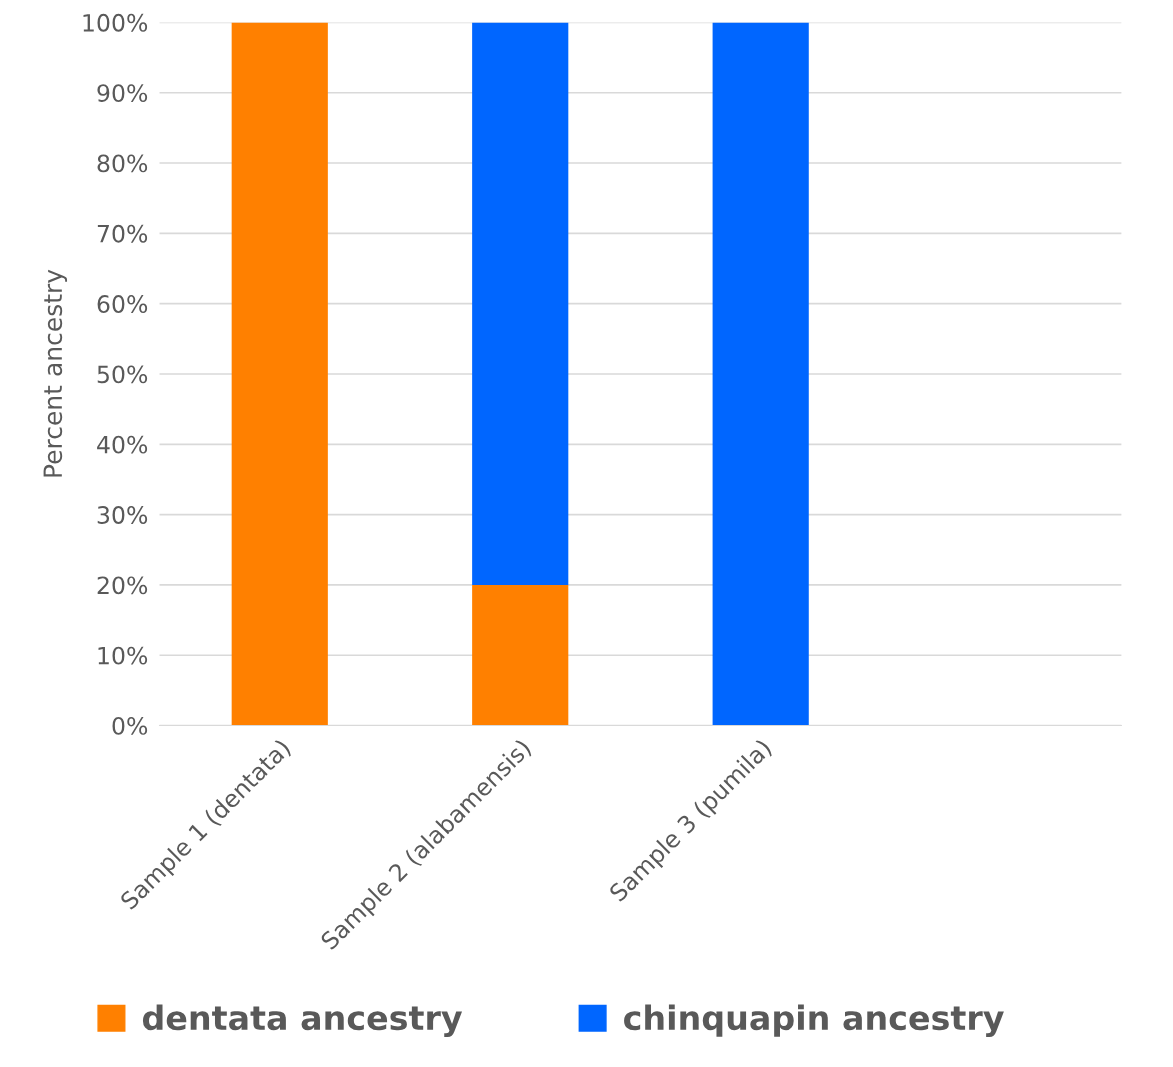 The image size is (1173, 1067). Describe the element at coordinates (122, 233) in the screenshot. I see `y-tick-label: 70%` at that location.